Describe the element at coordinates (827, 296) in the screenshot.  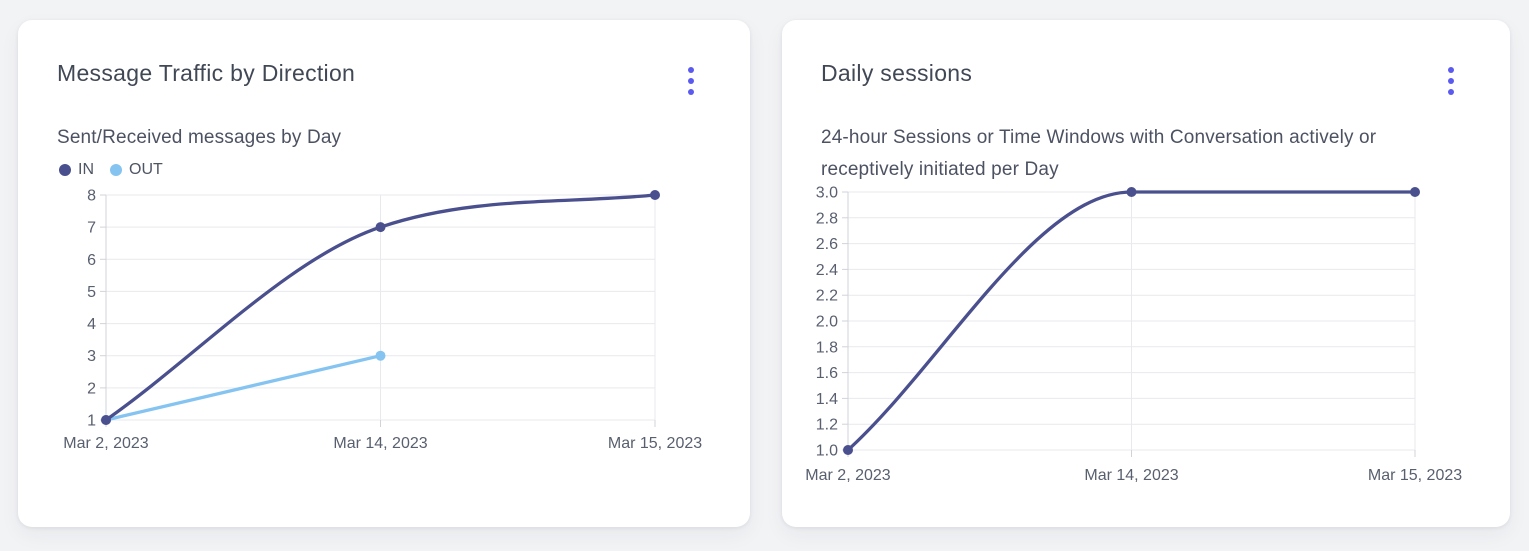
I see `svg-text: 2.2` at that location.